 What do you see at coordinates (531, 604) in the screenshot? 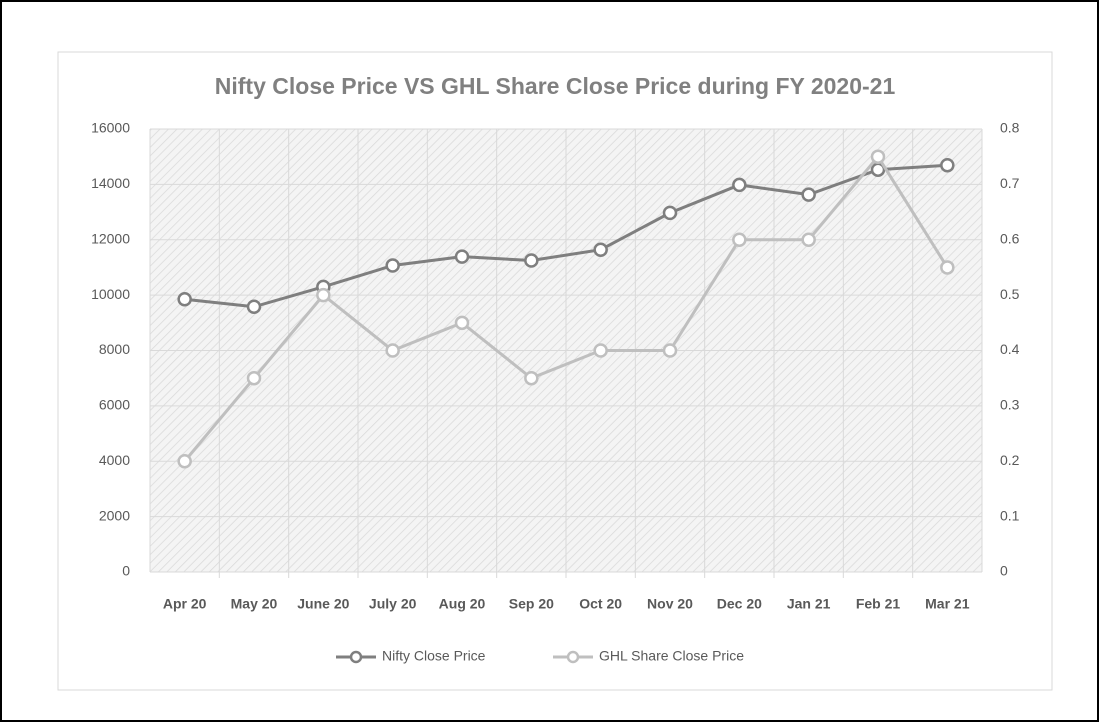
I see `x-tick-label: Sep 20` at bounding box center [531, 604].